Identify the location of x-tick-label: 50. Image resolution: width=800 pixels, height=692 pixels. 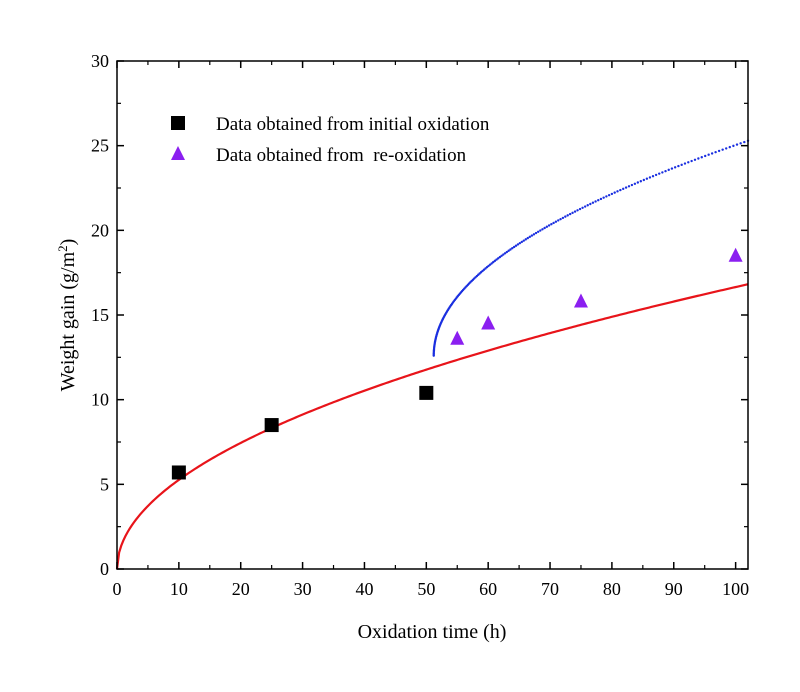
(426, 589).